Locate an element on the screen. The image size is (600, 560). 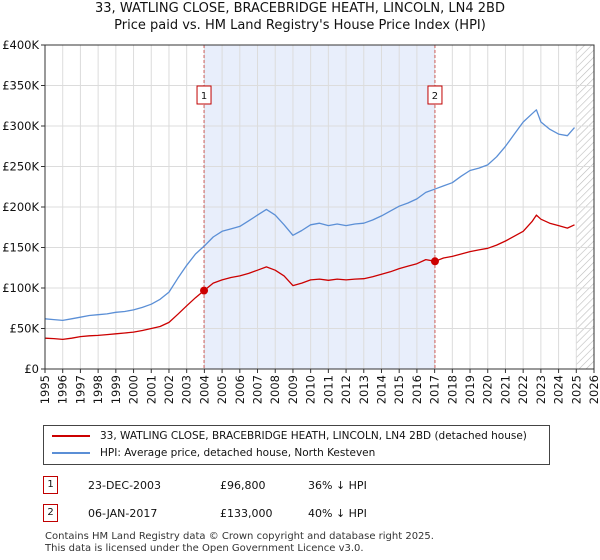
x-tick-label: 2008 is located at coordinates (275, 389).